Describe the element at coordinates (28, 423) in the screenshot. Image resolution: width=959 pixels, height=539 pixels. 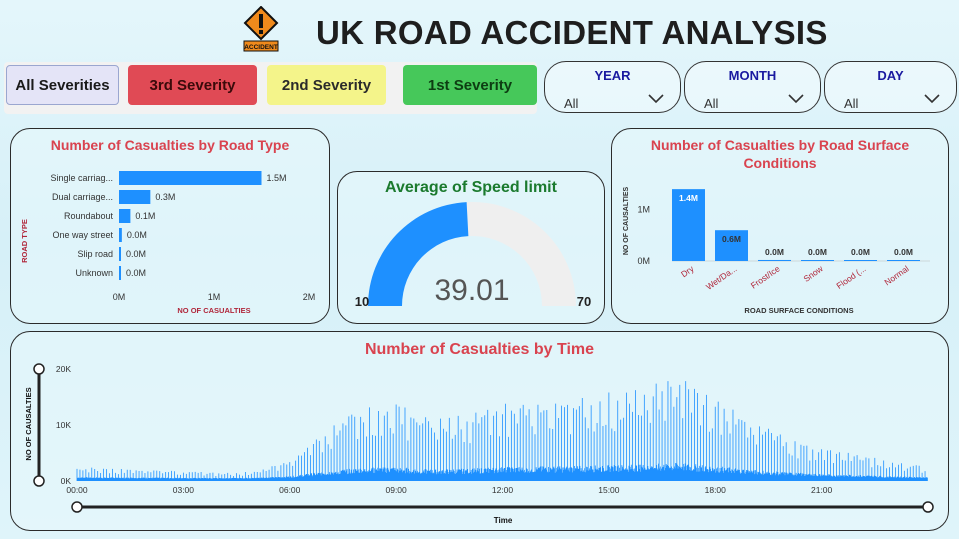
I see `time-y-axis-label: NO OF CAUSALTIES` at that location.